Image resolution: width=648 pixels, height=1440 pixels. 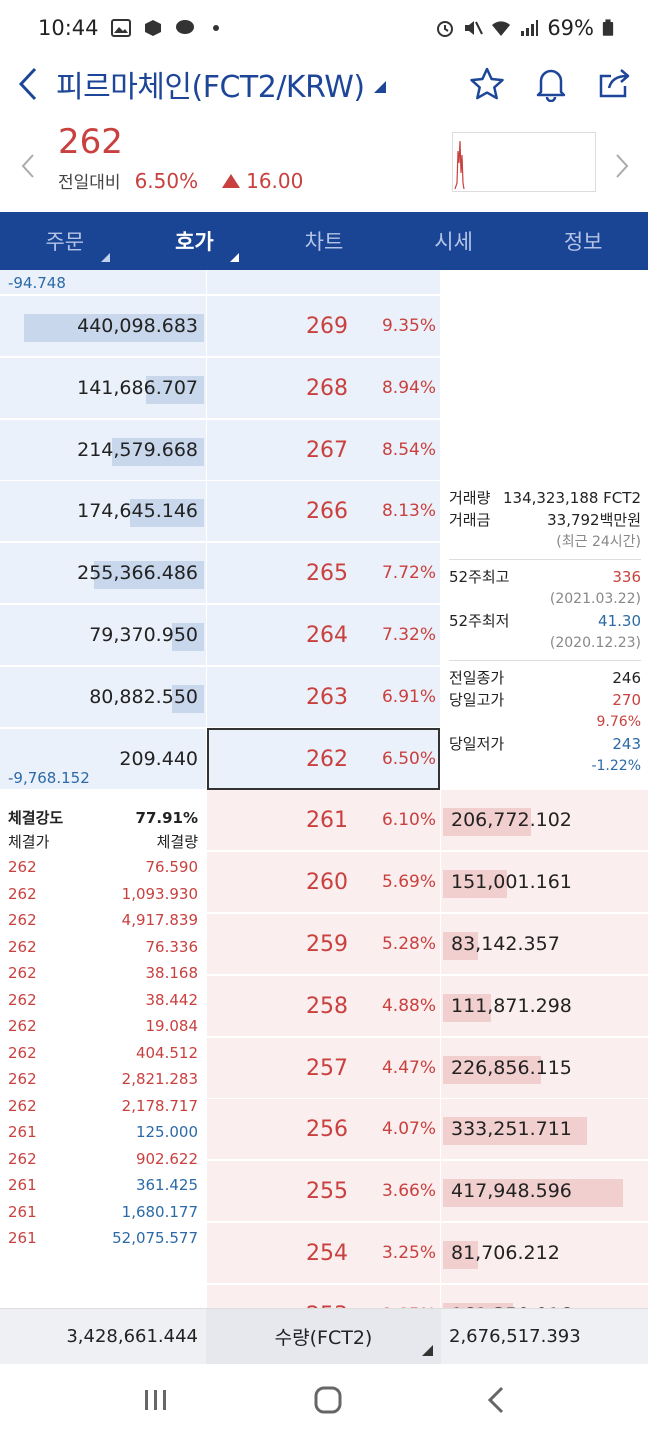 I want to click on bid-qty-row: 161,350.016, so click(x=544, y=1296).